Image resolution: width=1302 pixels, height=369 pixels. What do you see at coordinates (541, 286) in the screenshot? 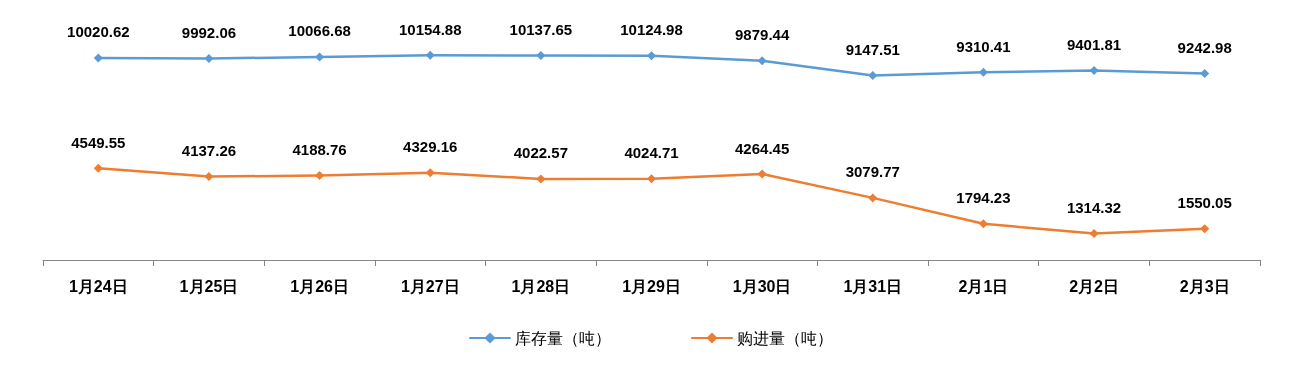
I see `x-tick-label: 1月28日` at bounding box center [541, 286].